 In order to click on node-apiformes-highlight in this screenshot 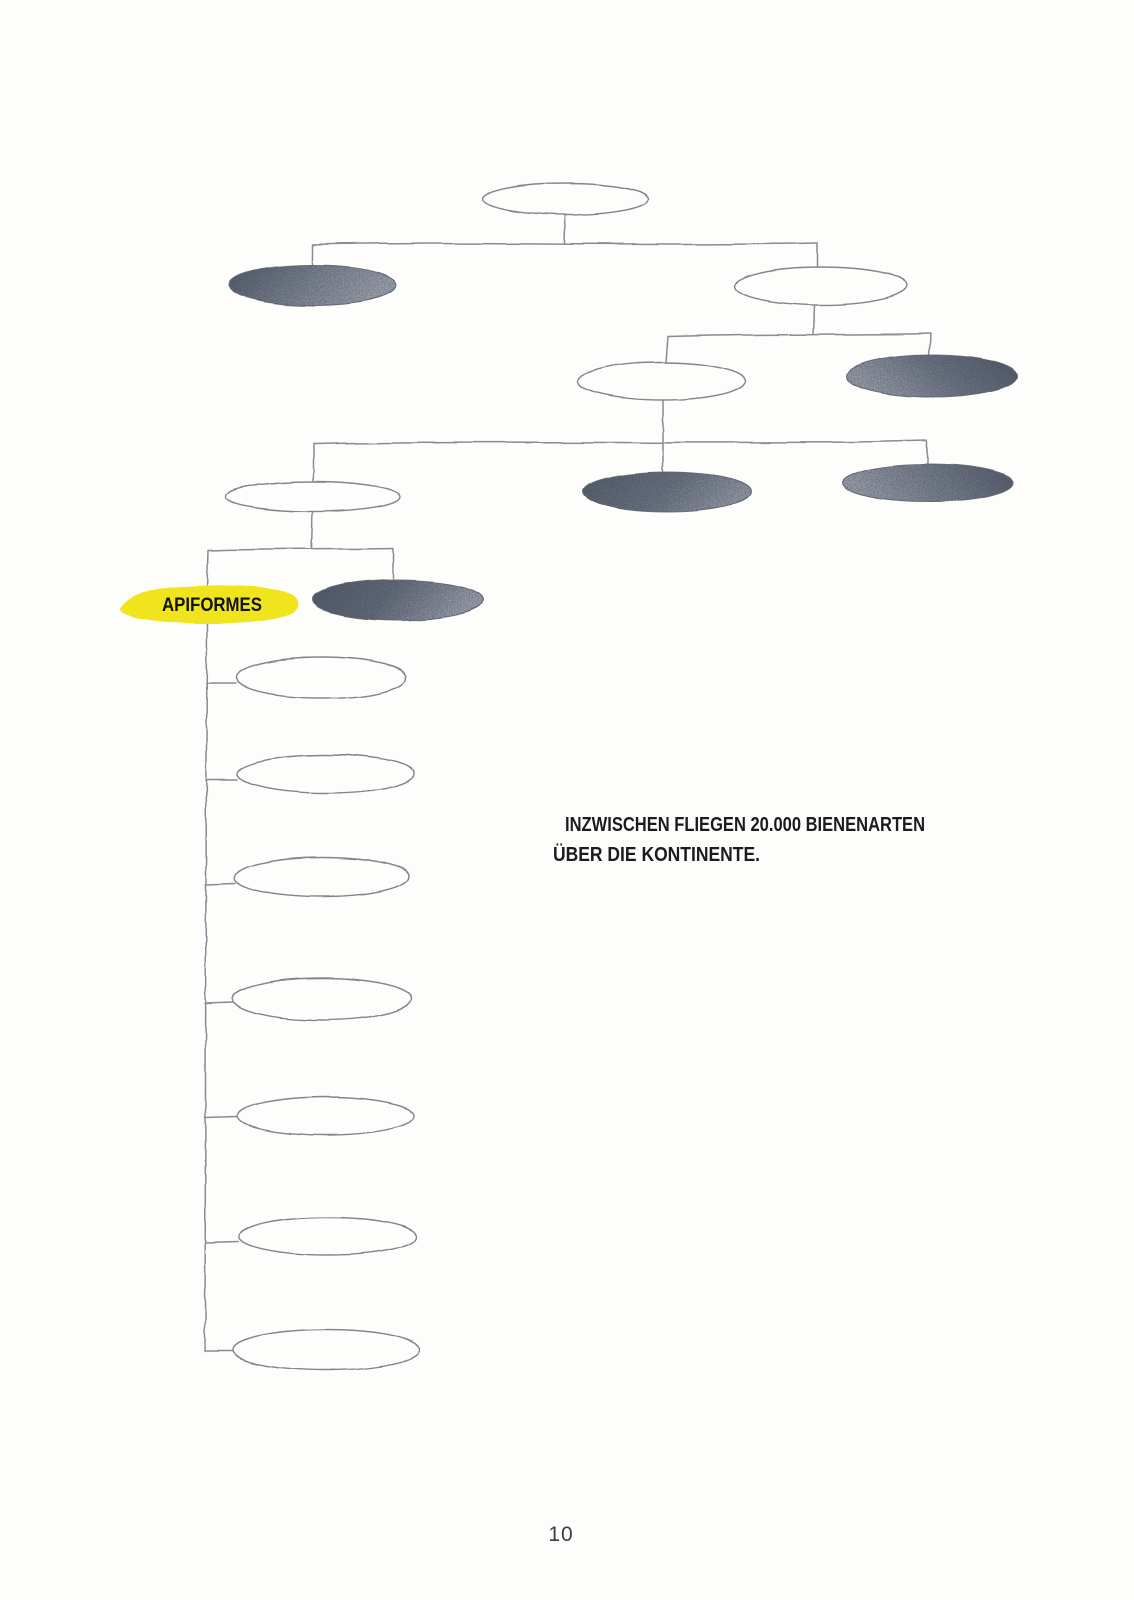, I will do `click(209, 604)`.